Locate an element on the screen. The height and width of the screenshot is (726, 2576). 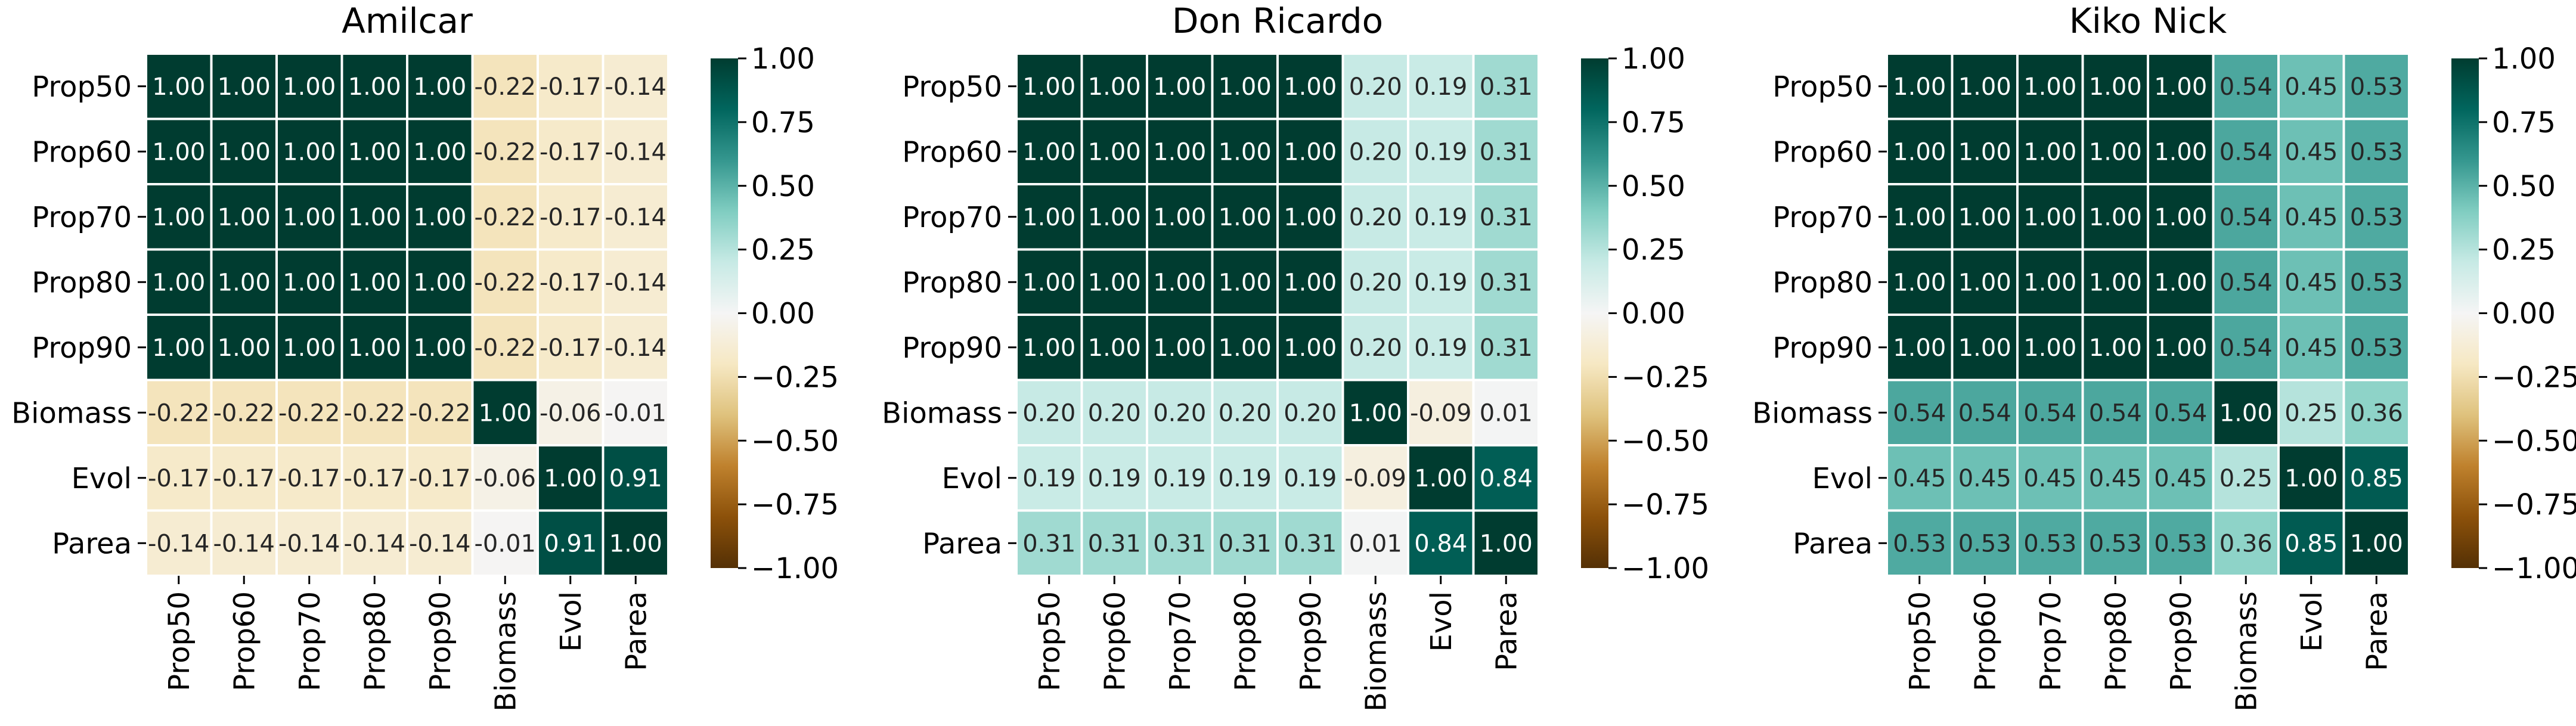
y-tick-label: Biomass is located at coordinates (1812, 413).